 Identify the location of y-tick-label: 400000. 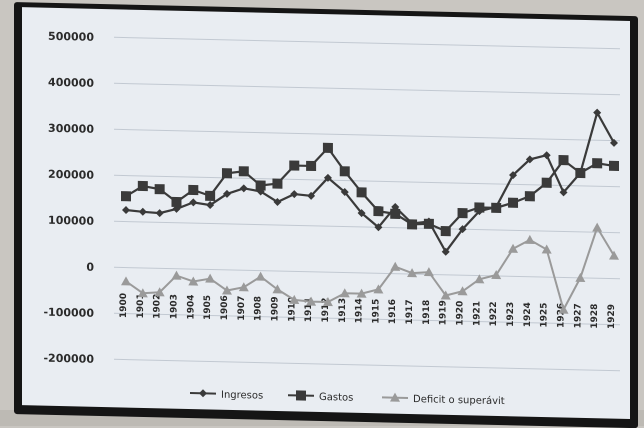
(71, 83).